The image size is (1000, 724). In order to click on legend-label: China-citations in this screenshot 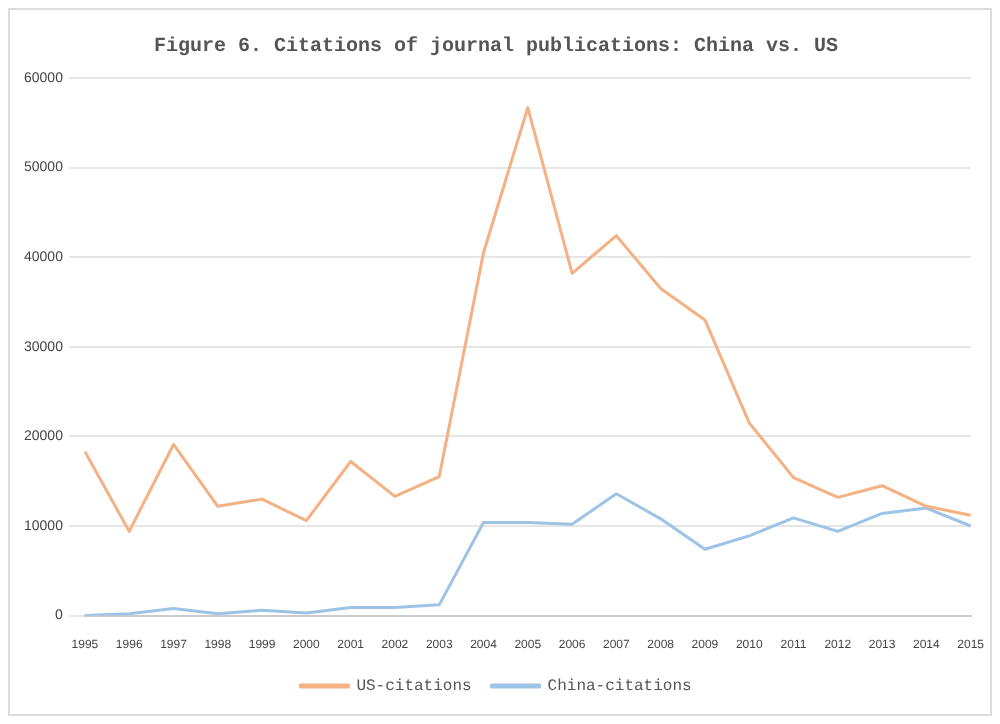, I will do `click(620, 687)`.